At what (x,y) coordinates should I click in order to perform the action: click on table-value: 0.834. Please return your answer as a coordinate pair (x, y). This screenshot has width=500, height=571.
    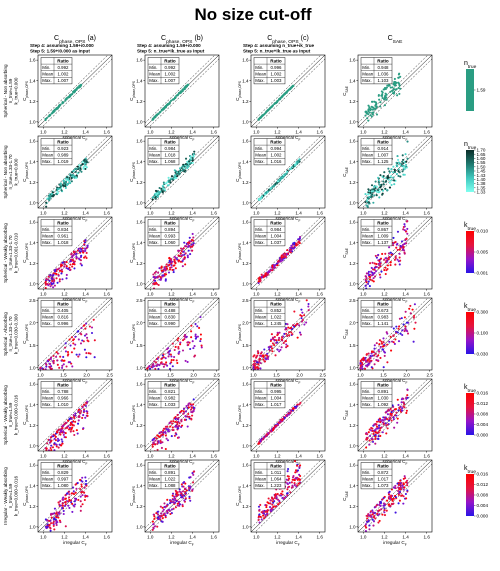
    Looking at the image, I should click on (64, 229).